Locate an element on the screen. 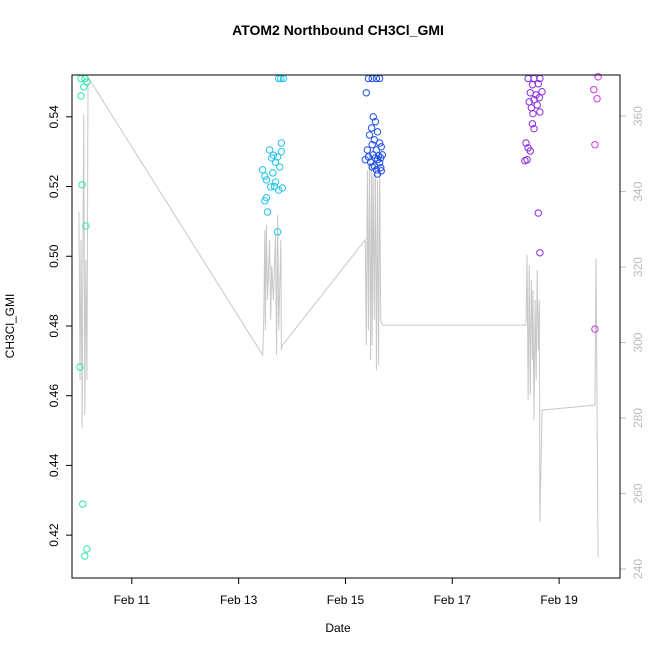 The height and width of the screenshot is (650, 650). y2-tick-label: 240 is located at coordinates (638, 569).